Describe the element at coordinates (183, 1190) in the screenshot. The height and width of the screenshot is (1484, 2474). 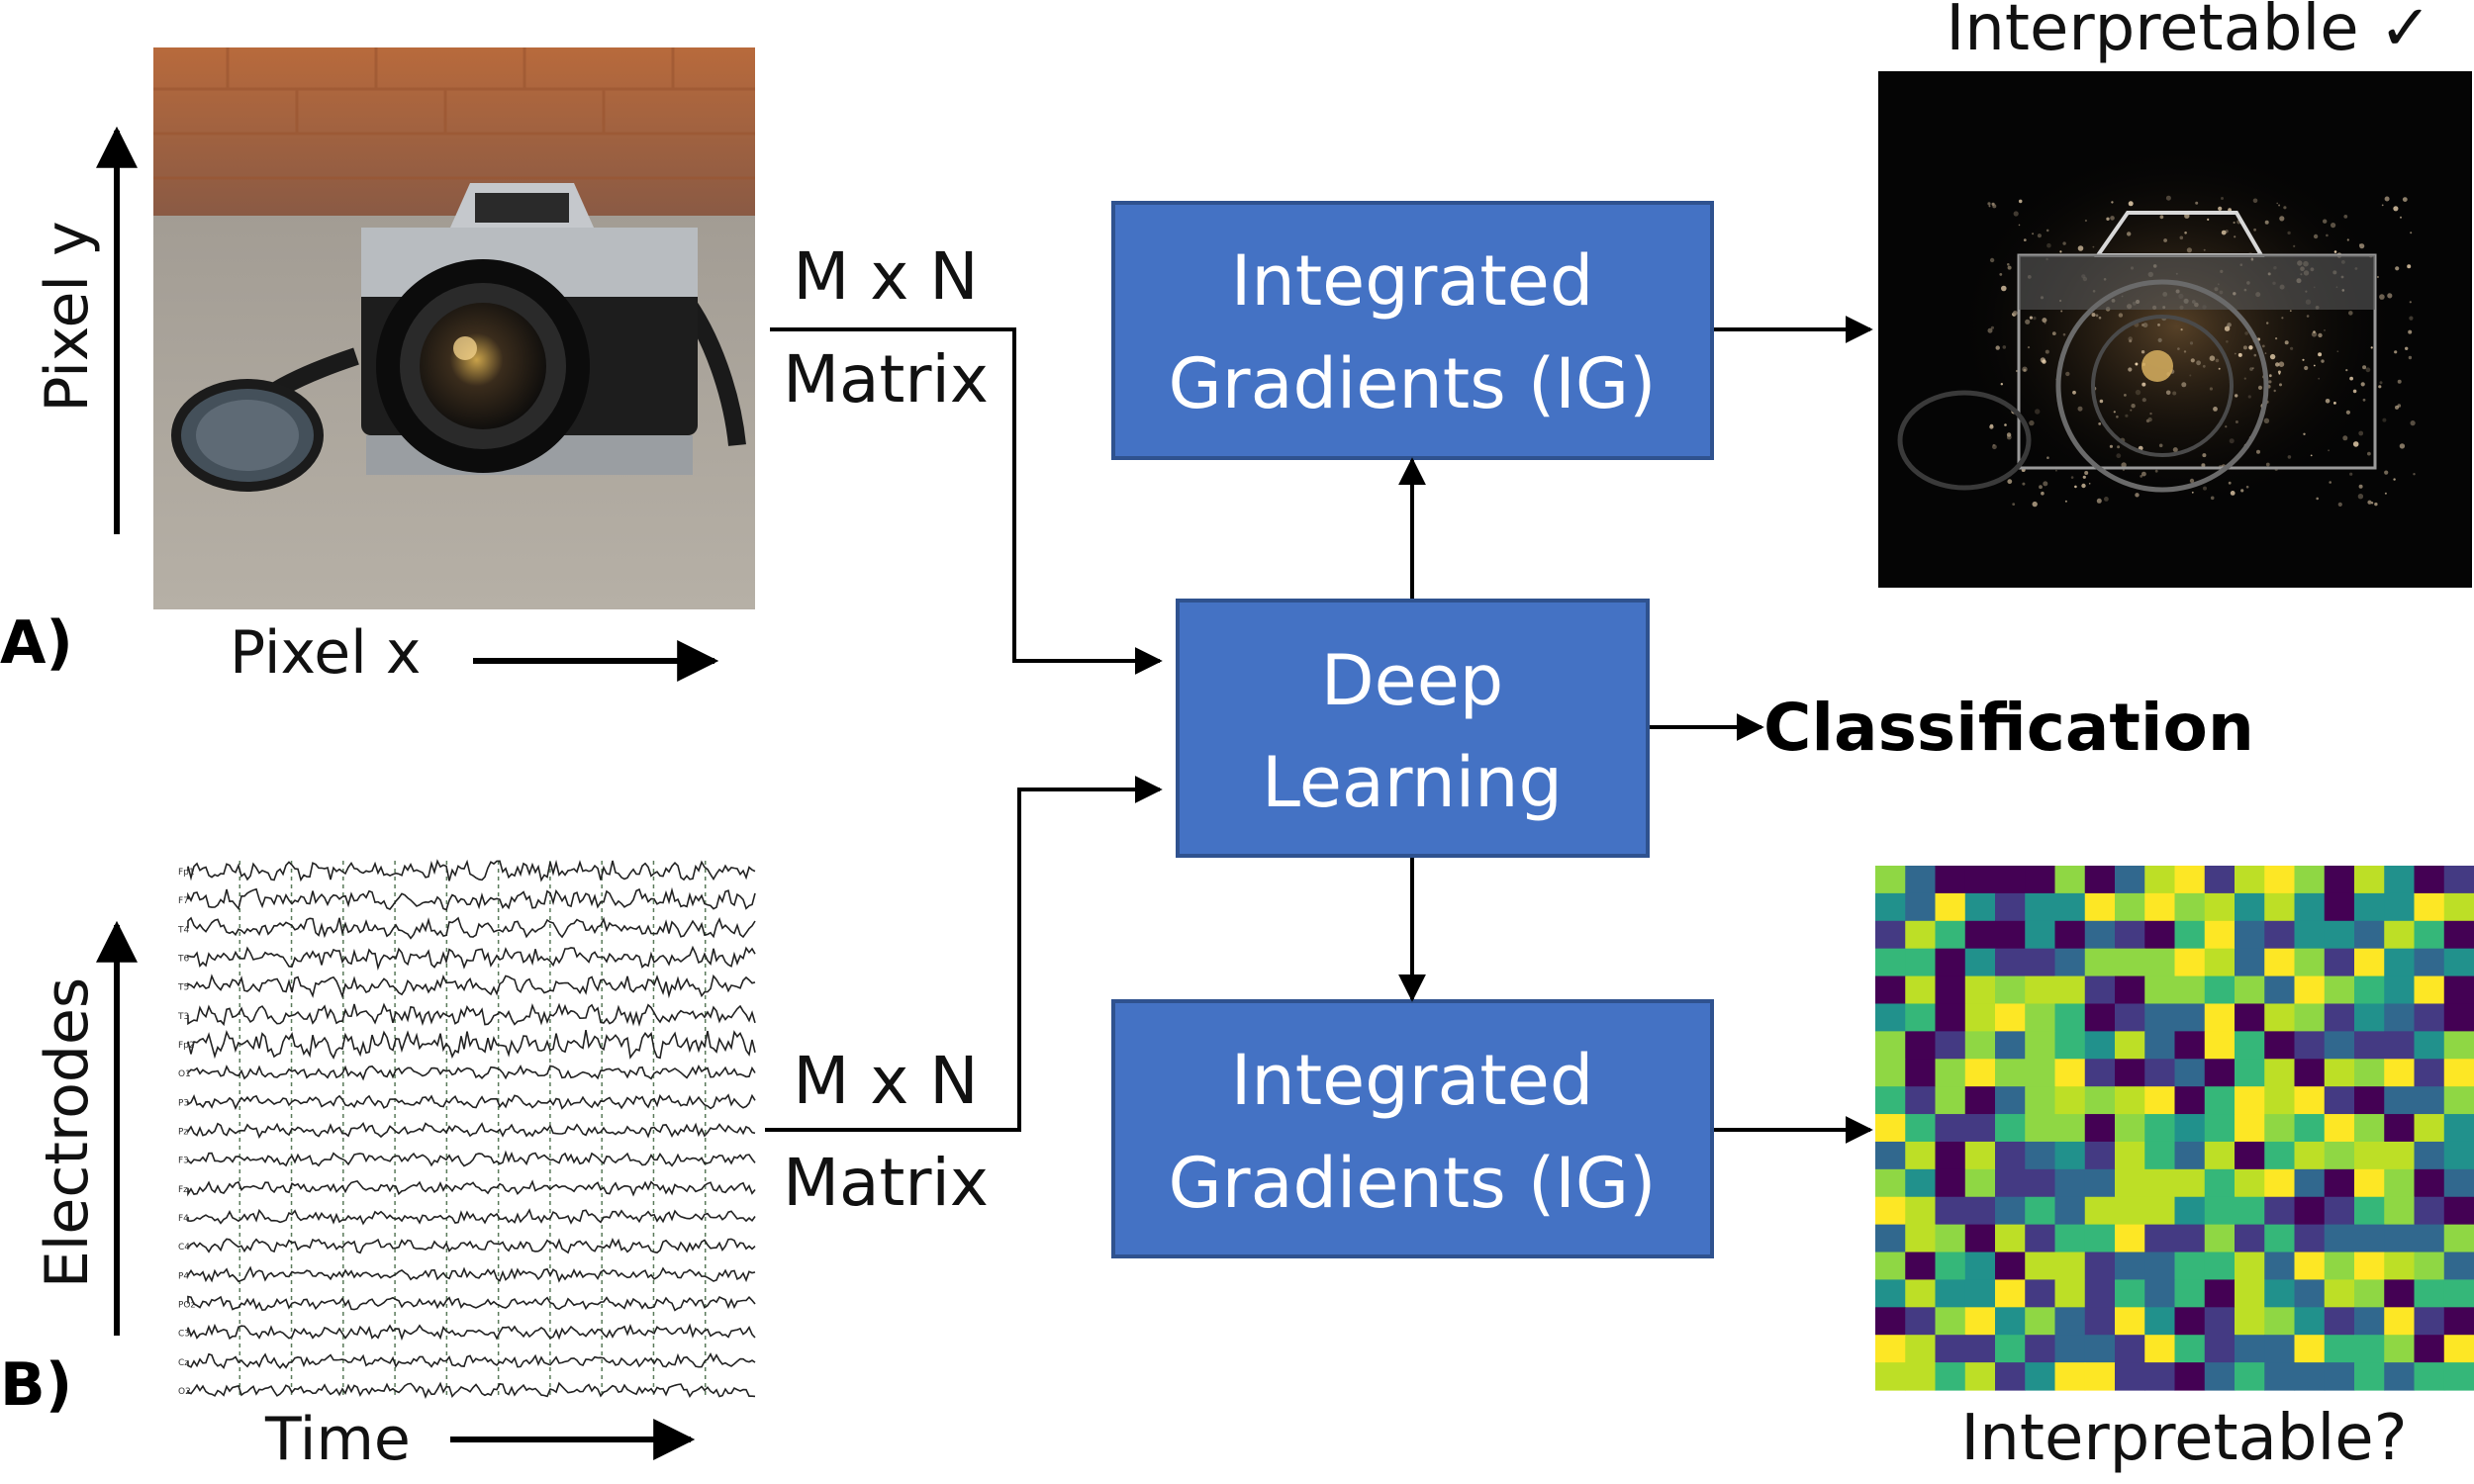
I see `eeg-electrode-label: Fz` at that location.